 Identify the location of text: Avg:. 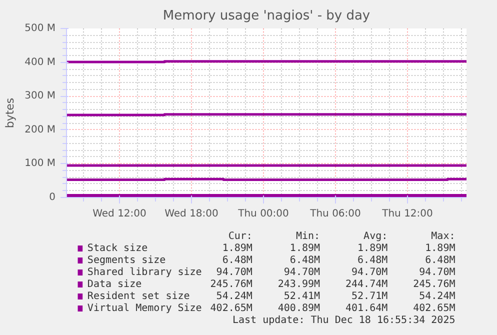
(376, 236).